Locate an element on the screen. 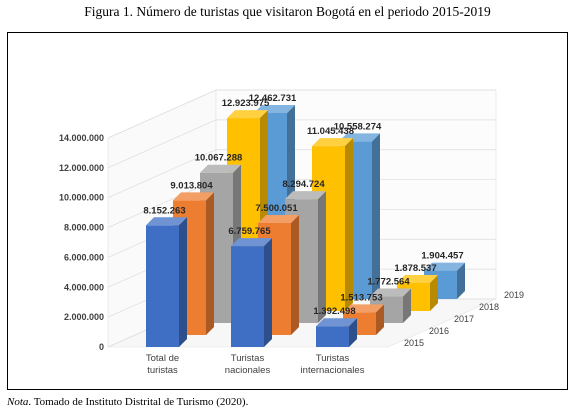 This screenshot has height=413, width=575. y-tick-label: 0 is located at coordinates (101, 347).